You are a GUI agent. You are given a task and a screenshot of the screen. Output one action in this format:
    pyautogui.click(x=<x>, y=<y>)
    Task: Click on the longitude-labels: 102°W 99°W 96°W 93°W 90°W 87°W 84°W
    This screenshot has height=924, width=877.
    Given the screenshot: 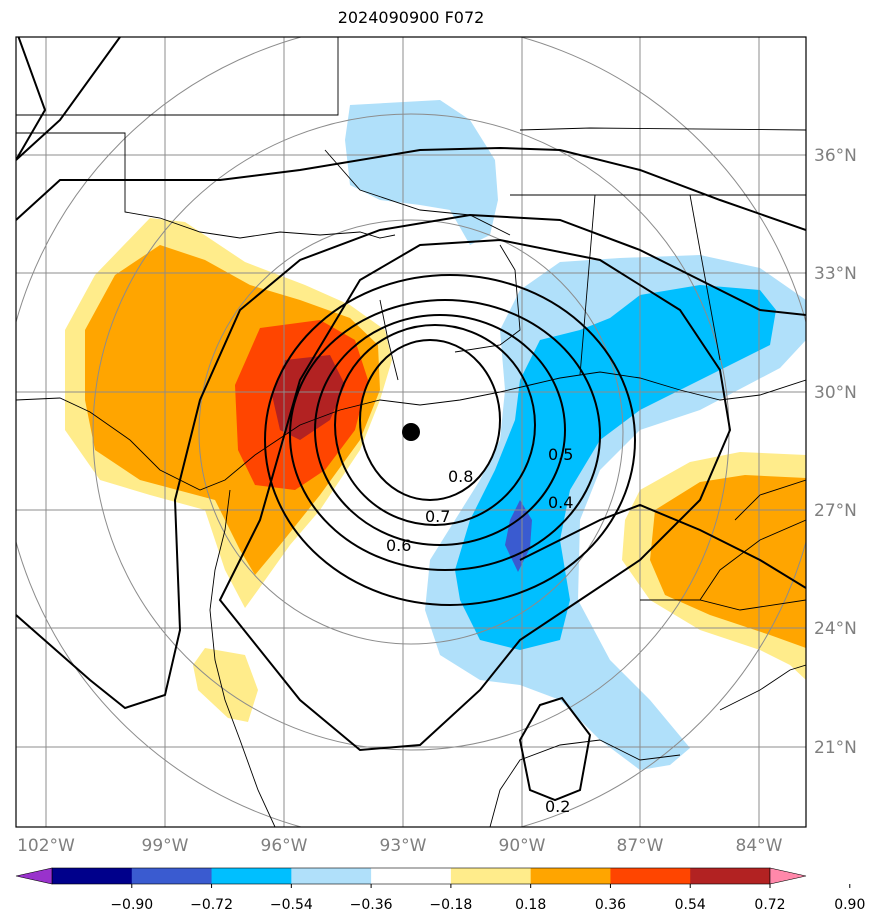 What is the action you would take?
    pyautogui.click(x=400, y=846)
    